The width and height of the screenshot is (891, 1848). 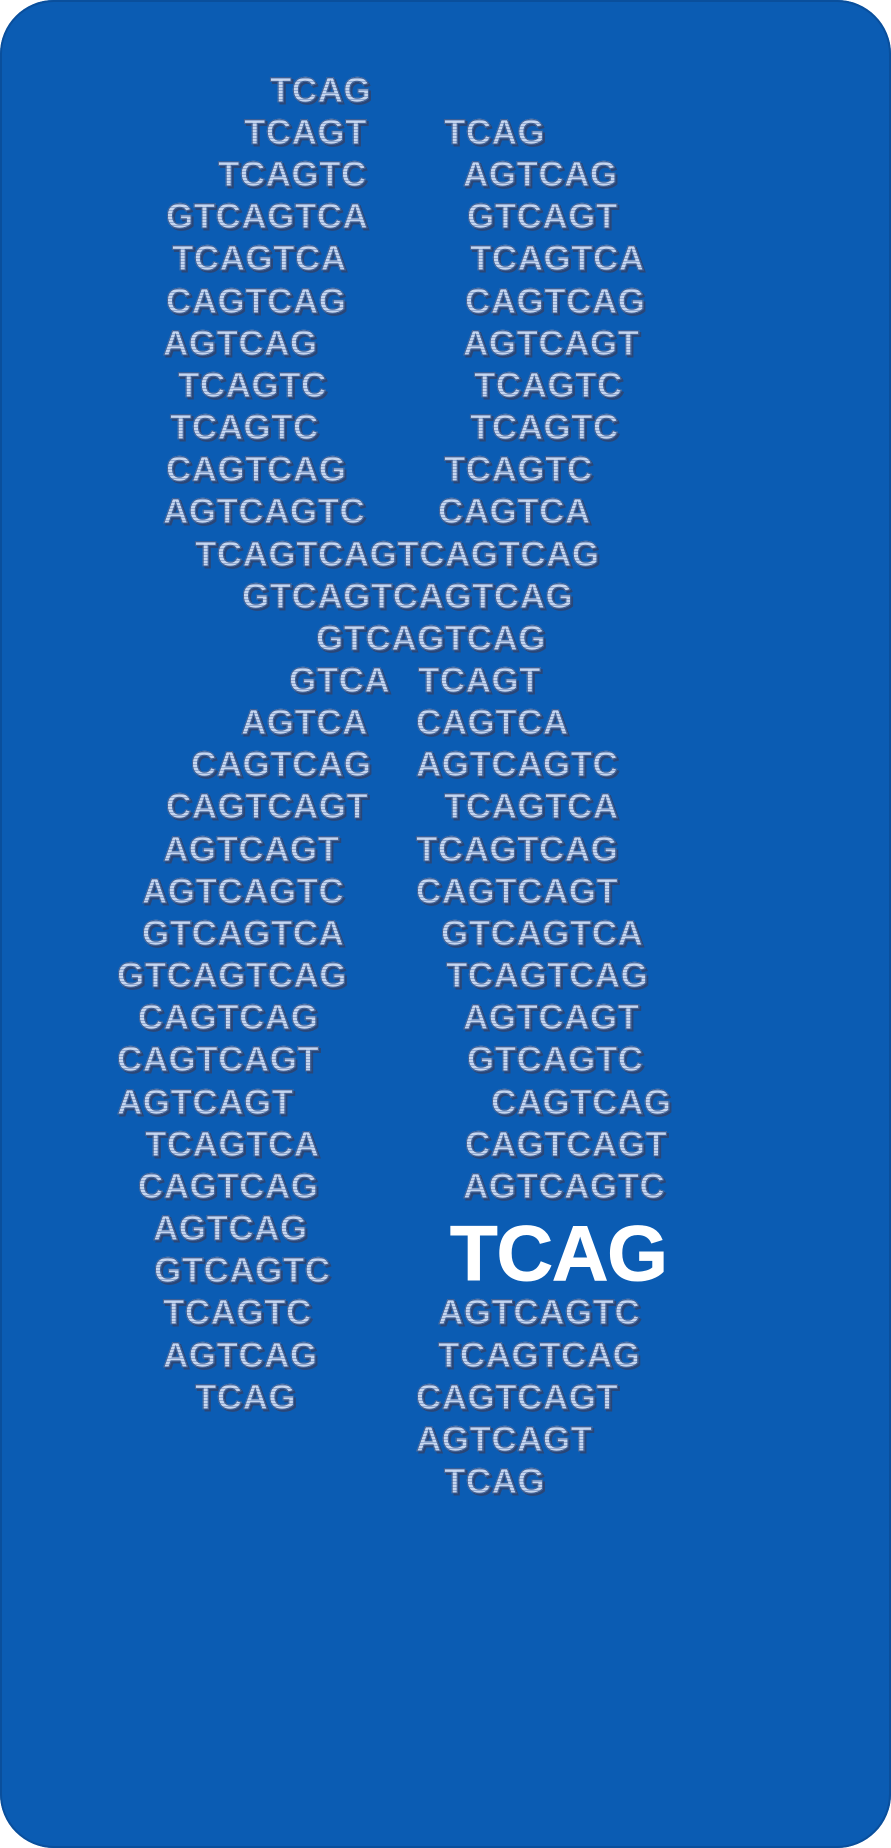 I want to click on sequence-text: GTCAGT, so click(x=542, y=216).